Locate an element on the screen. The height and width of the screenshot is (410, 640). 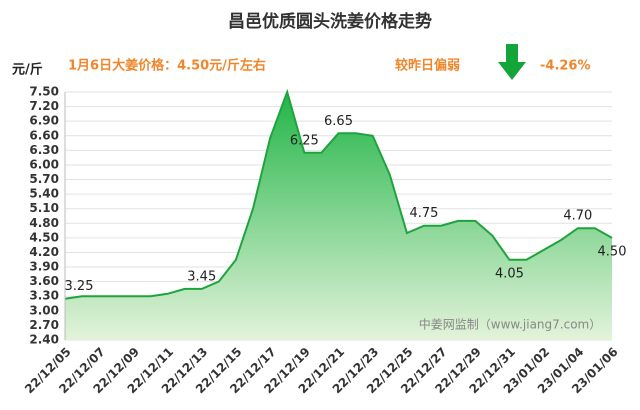
data-label: 4.05 is located at coordinates (509, 273).